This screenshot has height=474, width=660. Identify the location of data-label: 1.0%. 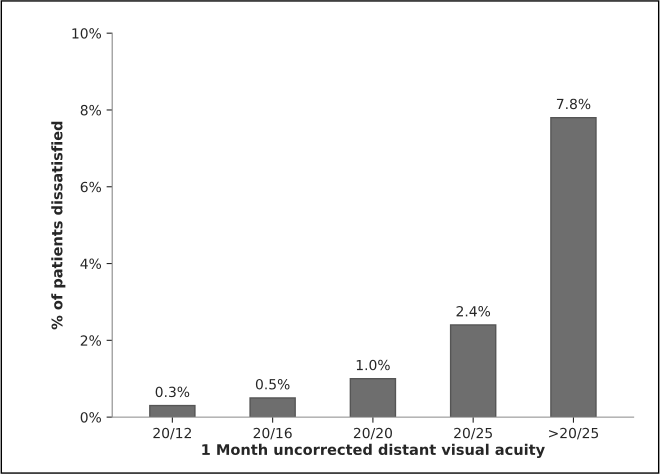
(373, 365).